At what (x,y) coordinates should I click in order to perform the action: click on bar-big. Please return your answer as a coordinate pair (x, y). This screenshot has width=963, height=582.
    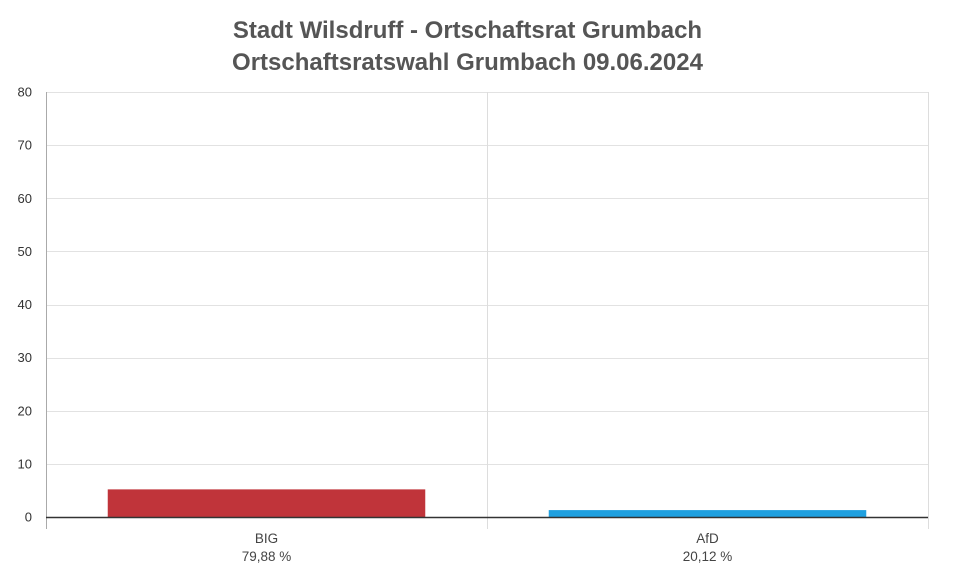
    Looking at the image, I should click on (266, 503).